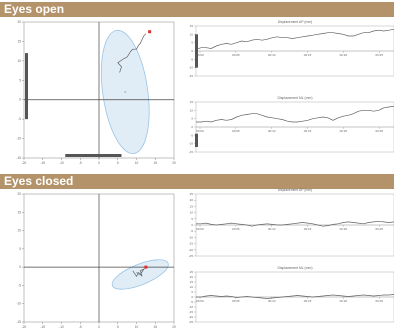 This screenshot has height=334, width=394. I want to click on section-title-eyes-closed: Eyes closed, so click(39, 181).